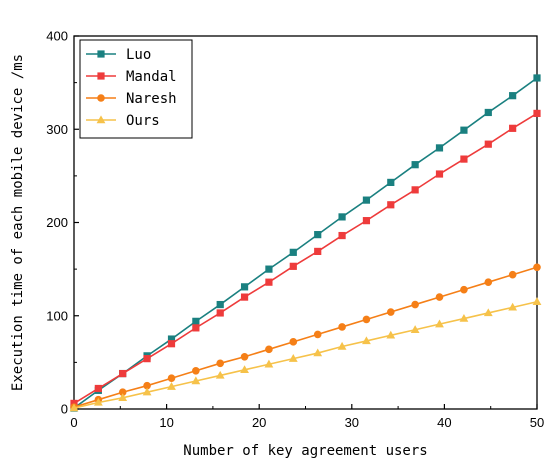  Describe the element at coordinates (57, 222) in the screenshot. I see `y-tick-label: 200` at that location.